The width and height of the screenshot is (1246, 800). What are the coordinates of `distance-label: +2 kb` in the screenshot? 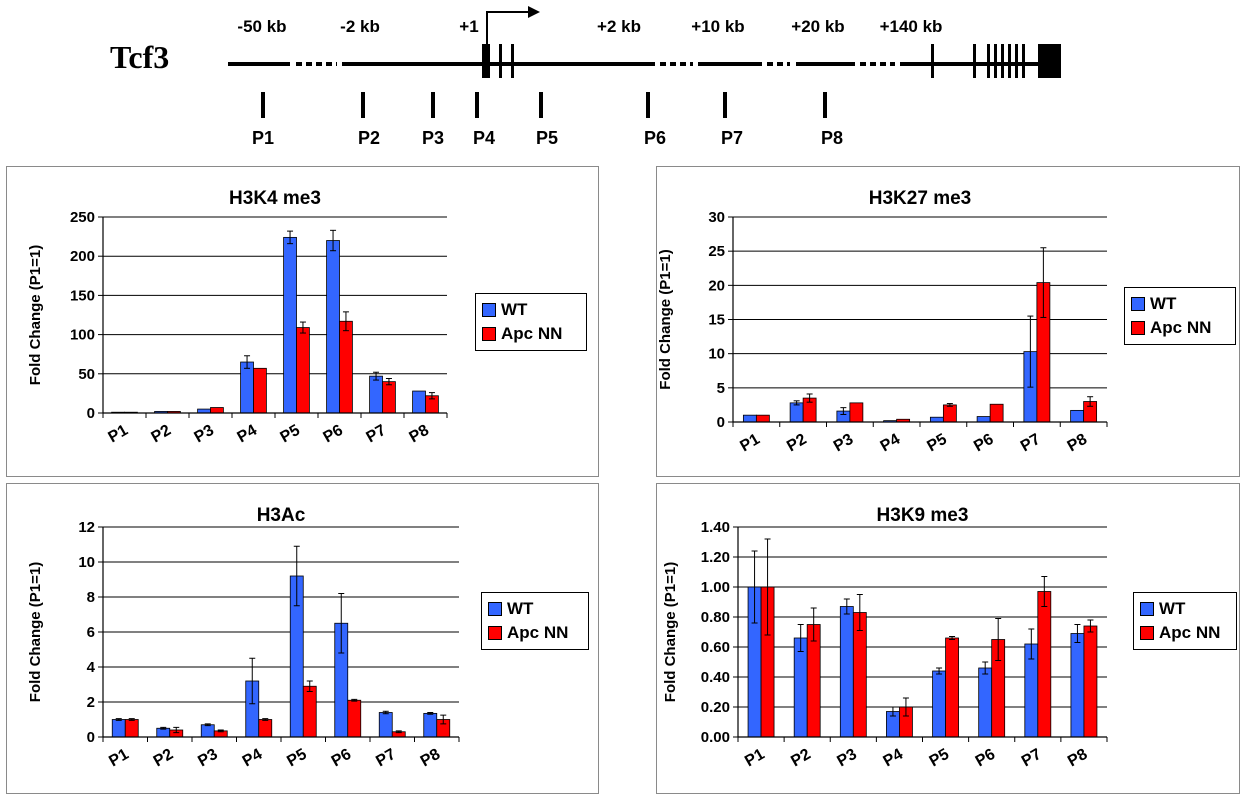 It's located at (619, 26).